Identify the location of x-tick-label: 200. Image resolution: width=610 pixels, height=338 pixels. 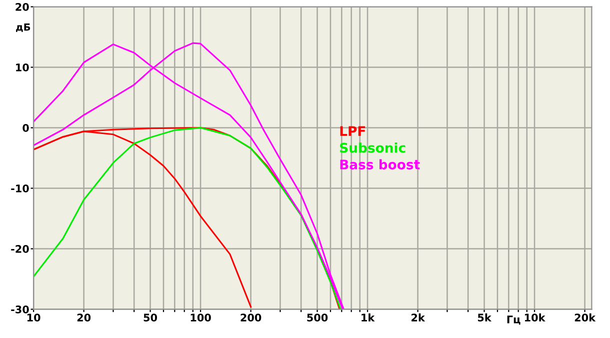
(251, 318).